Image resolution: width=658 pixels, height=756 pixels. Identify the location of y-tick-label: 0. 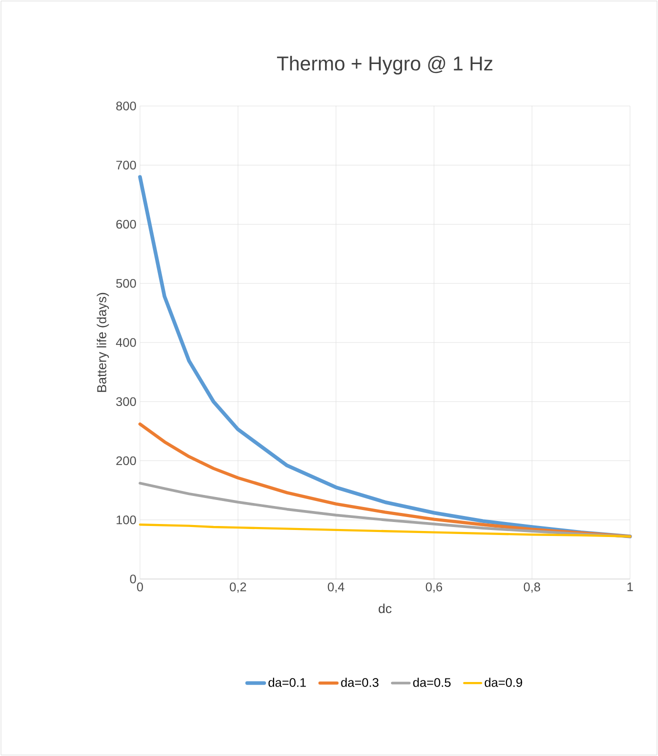
(133, 579).